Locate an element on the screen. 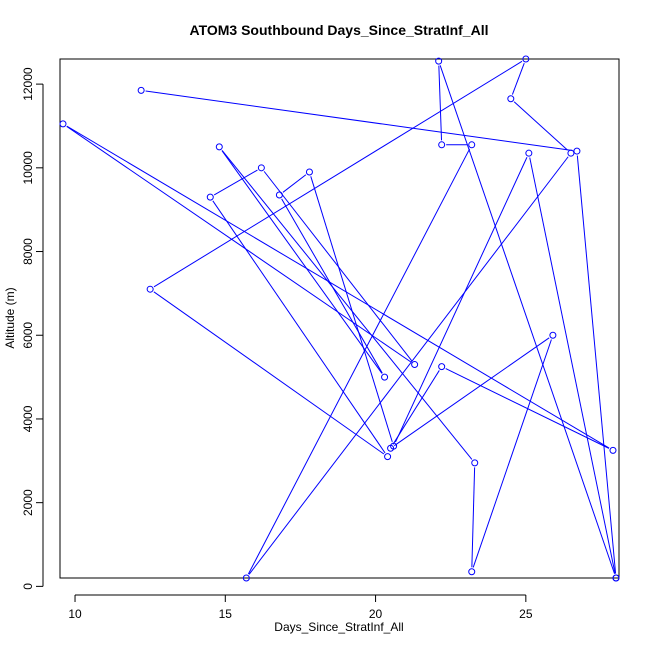  x-tick-label: 15 is located at coordinates (226, 614).